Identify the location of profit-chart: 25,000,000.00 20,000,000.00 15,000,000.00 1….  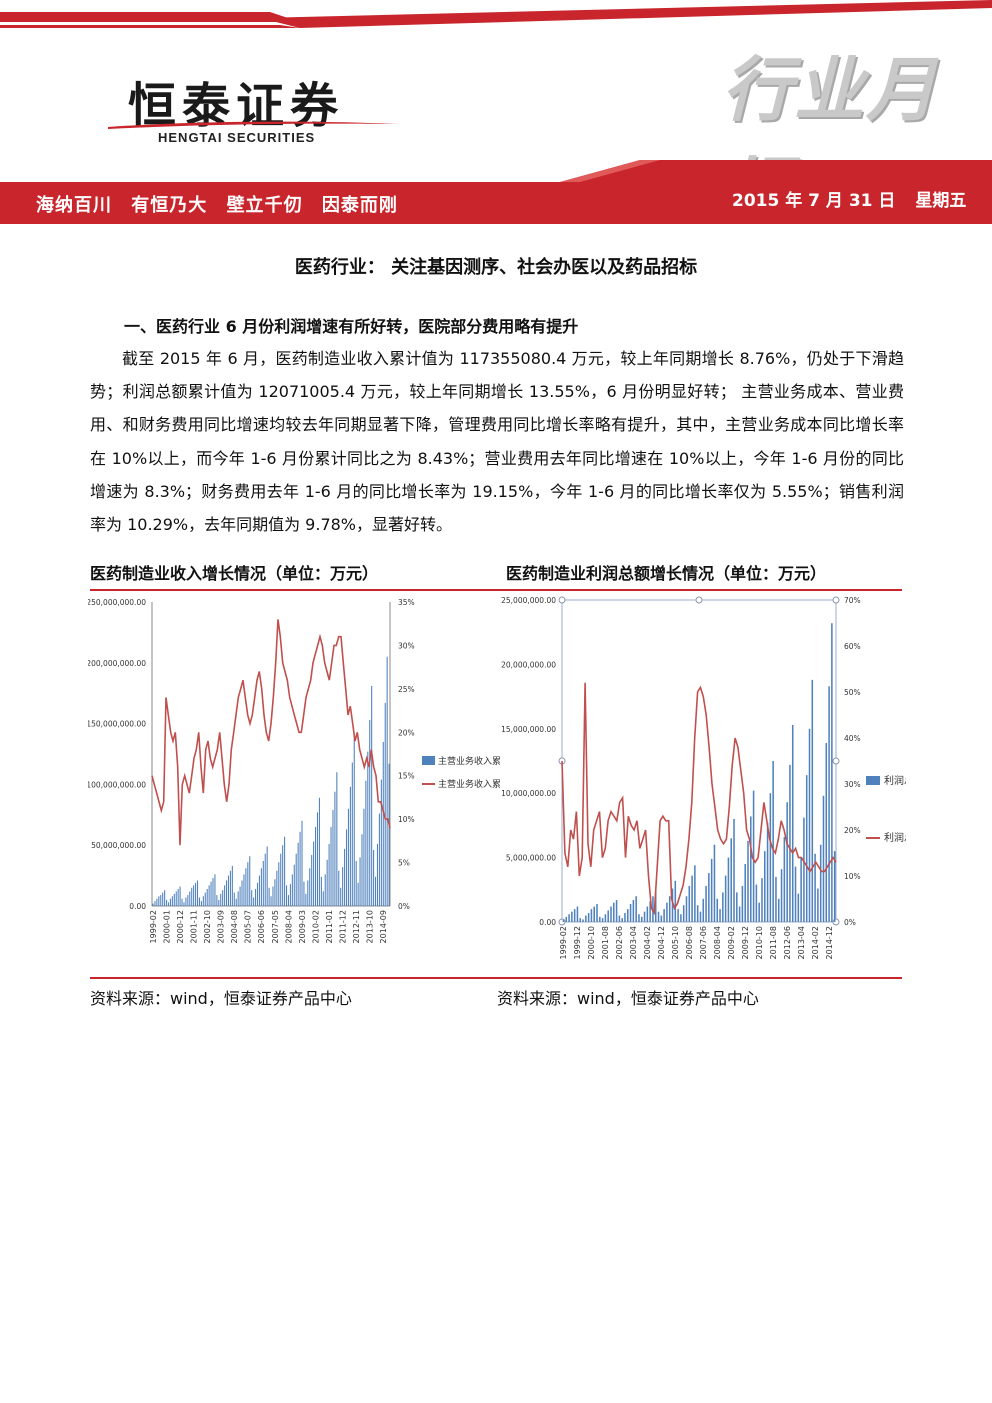
(703, 777).